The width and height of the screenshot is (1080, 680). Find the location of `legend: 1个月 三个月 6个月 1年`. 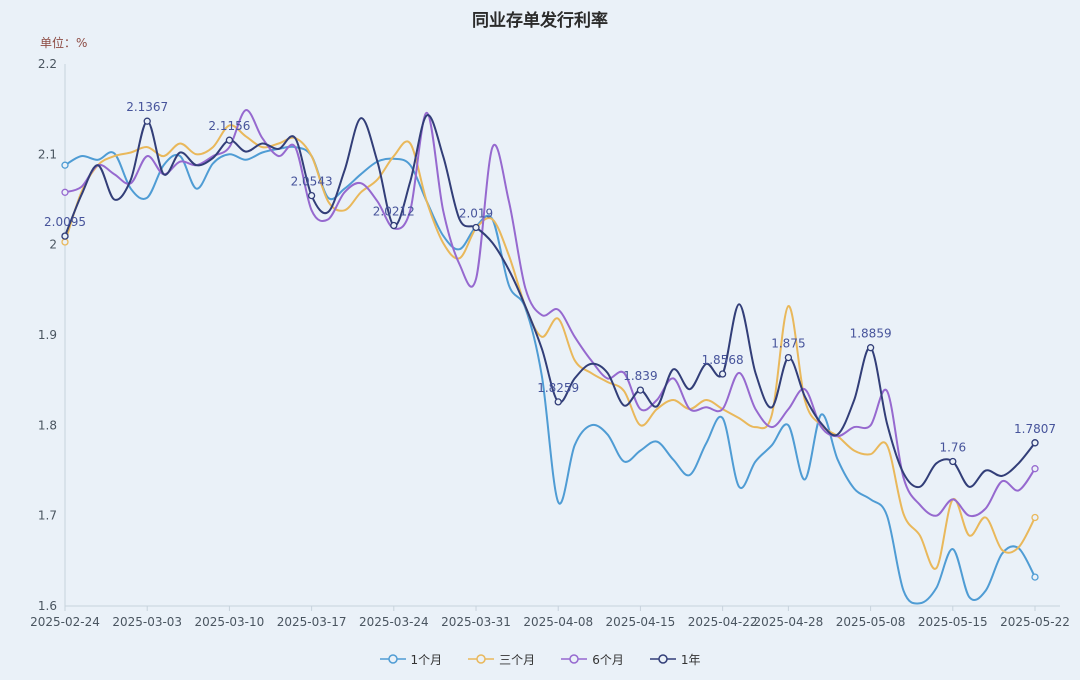

legend: 1个月 三个月 6个月 1年 is located at coordinates (540, 659).